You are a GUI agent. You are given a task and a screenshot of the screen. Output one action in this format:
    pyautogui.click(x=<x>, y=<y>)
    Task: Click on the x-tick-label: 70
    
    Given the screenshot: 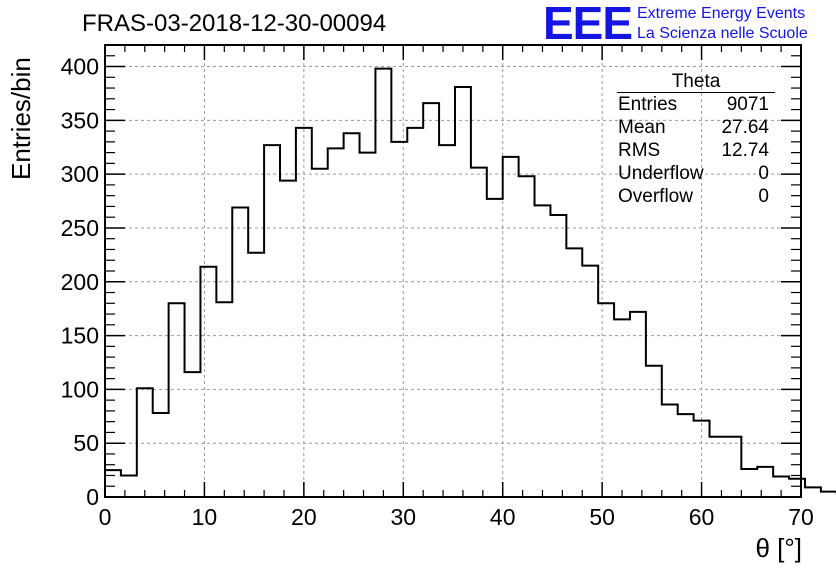 What is the action you would take?
    pyautogui.click(x=801, y=517)
    